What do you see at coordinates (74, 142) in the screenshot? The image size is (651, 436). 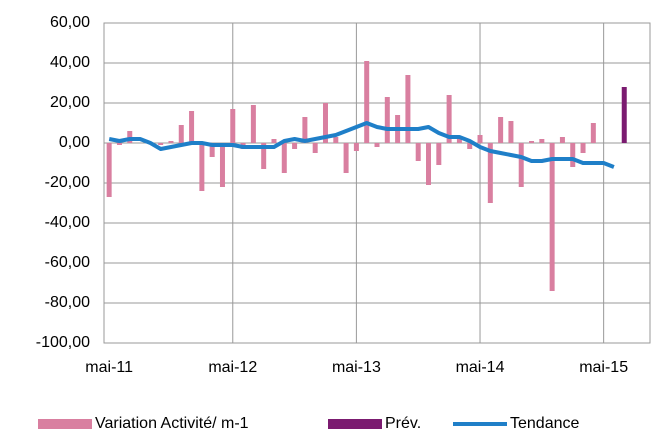 I see `y-tick-label: 0,00` at bounding box center [74, 142].